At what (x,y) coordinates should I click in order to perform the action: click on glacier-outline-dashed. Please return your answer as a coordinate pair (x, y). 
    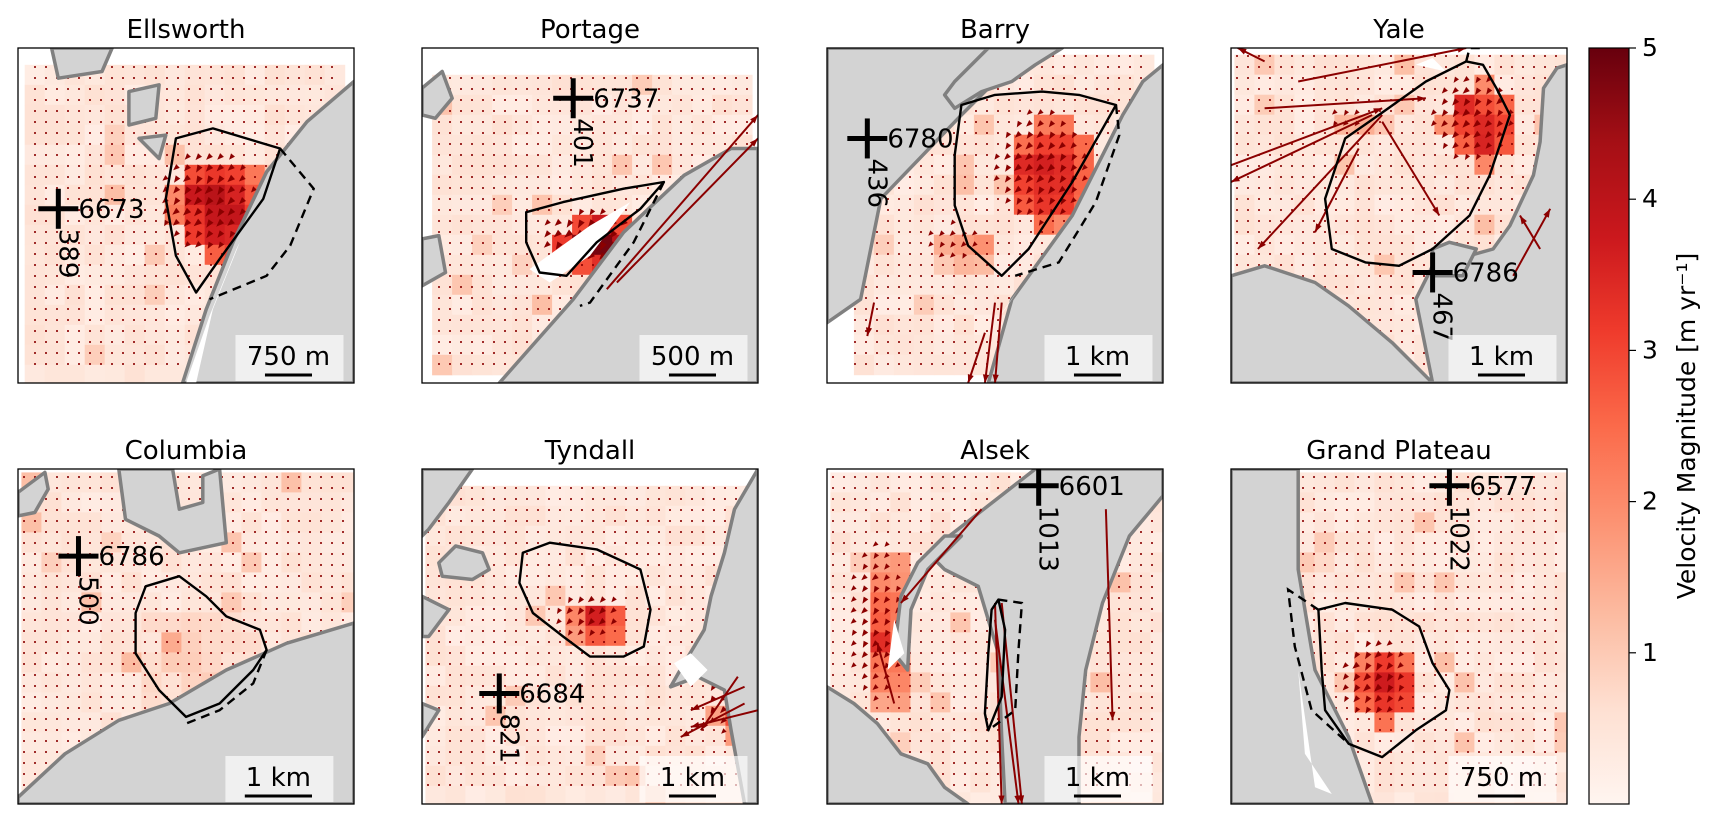
    Looking at the image, I should click on (1067, 190).